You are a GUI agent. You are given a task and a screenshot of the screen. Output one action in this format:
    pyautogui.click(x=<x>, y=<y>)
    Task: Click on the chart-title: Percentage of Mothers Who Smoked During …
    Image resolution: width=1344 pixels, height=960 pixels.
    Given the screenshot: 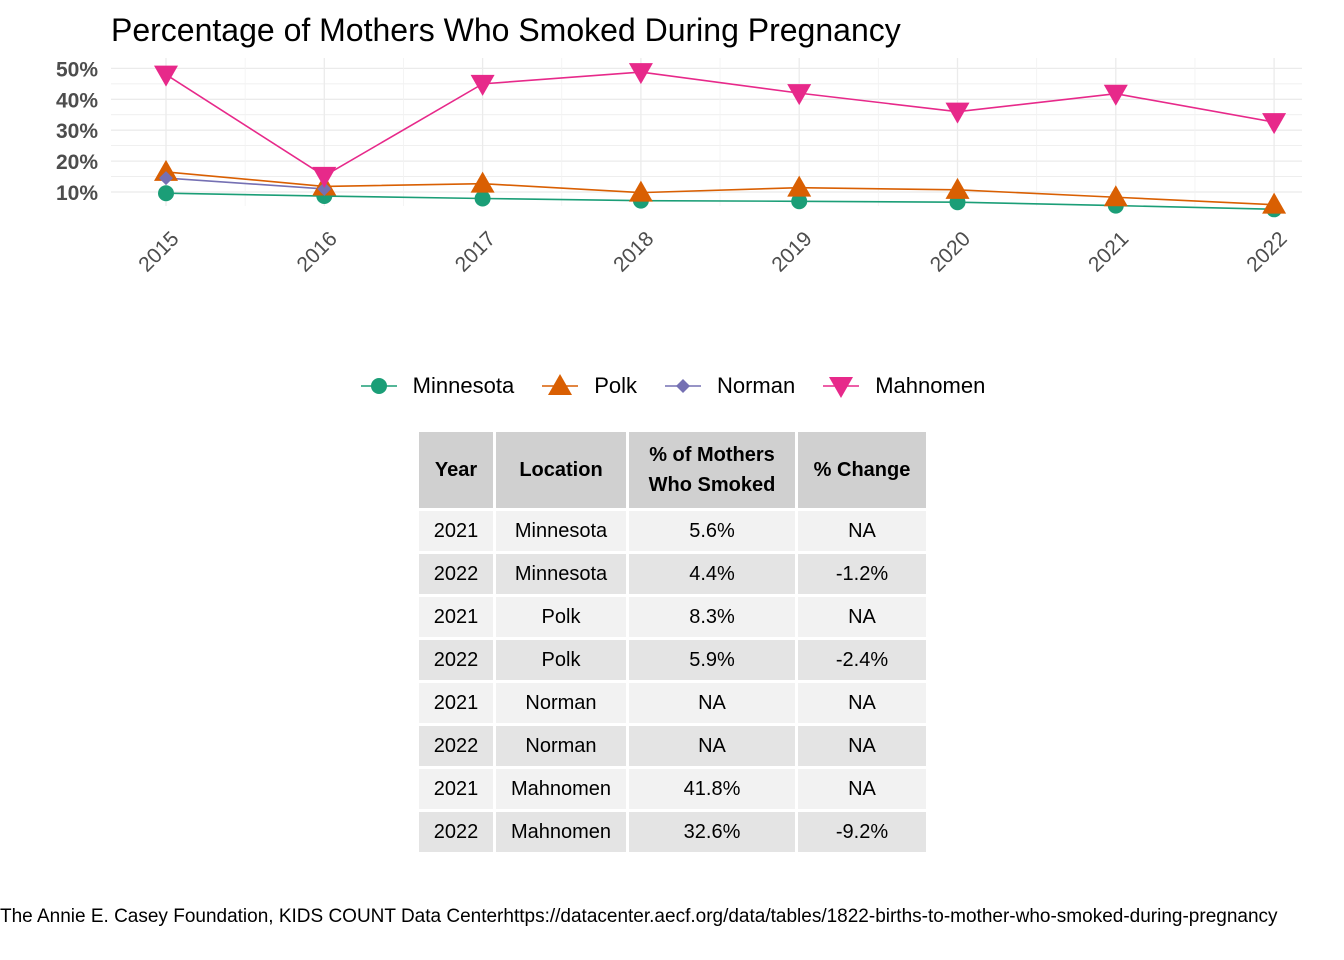 What is the action you would take?
    pyautogui.click(x=506, y=30)
    